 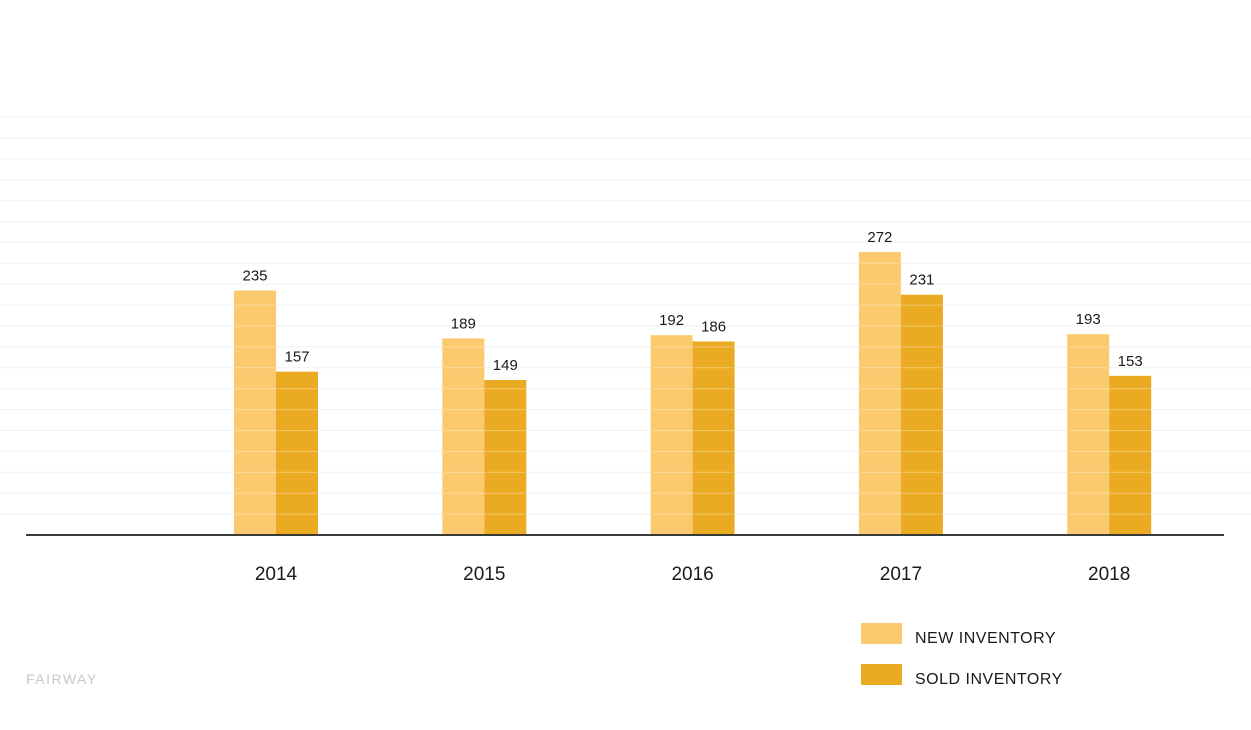 I want to click on value-label-new-2016: 192, so click(x=671, y=320).